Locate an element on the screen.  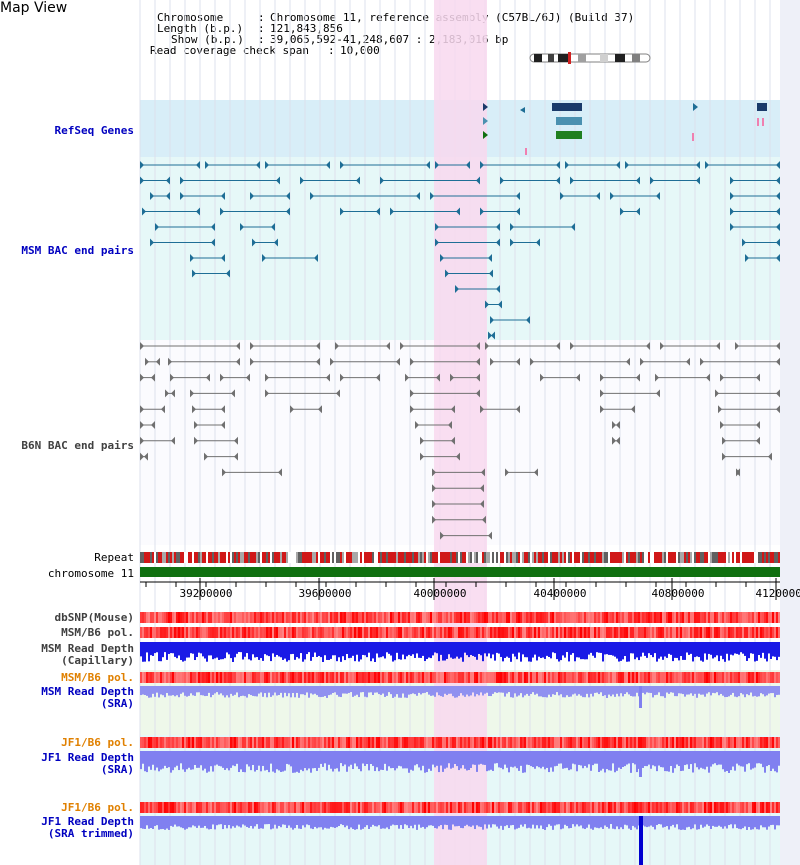
track-label-refseq: RefSeq Genes is located at coordinates (94, 130).